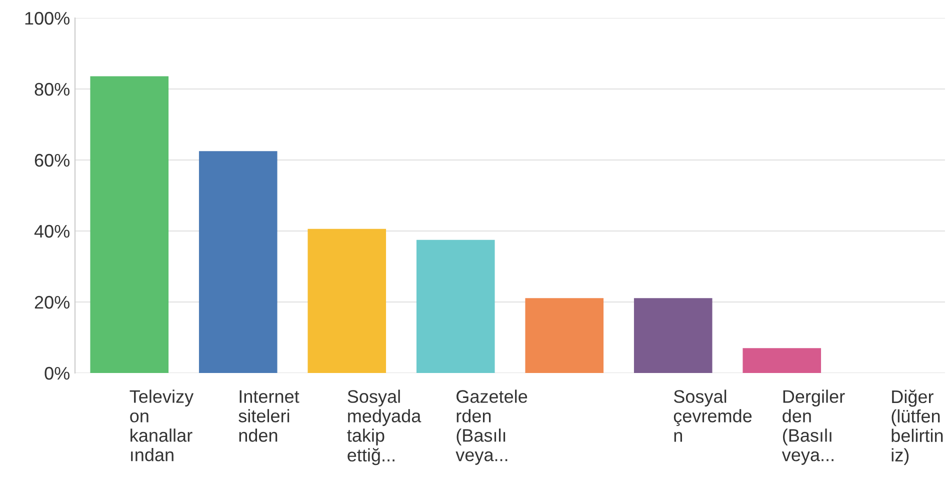 This screenshot has width=952, height=489. I want to click on x-tick-label: Internet siteleri nden, so click(269, 416).